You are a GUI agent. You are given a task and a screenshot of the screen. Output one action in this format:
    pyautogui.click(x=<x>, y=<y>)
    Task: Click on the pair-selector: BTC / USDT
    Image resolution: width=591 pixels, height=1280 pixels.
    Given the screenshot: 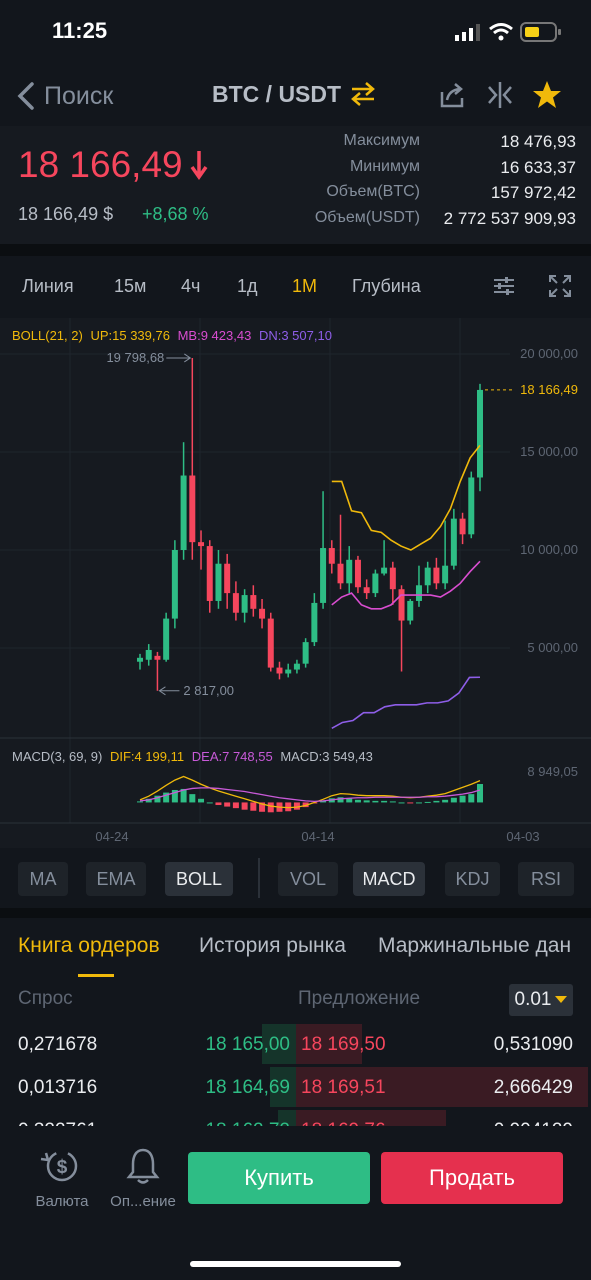 What is the action you would take?
    pyautogui.click(x=294, y=94)
    